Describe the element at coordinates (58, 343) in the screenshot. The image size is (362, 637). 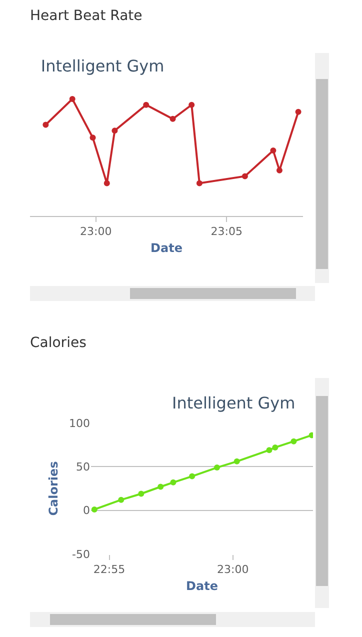
I see `chart-title: Calories` at that location.